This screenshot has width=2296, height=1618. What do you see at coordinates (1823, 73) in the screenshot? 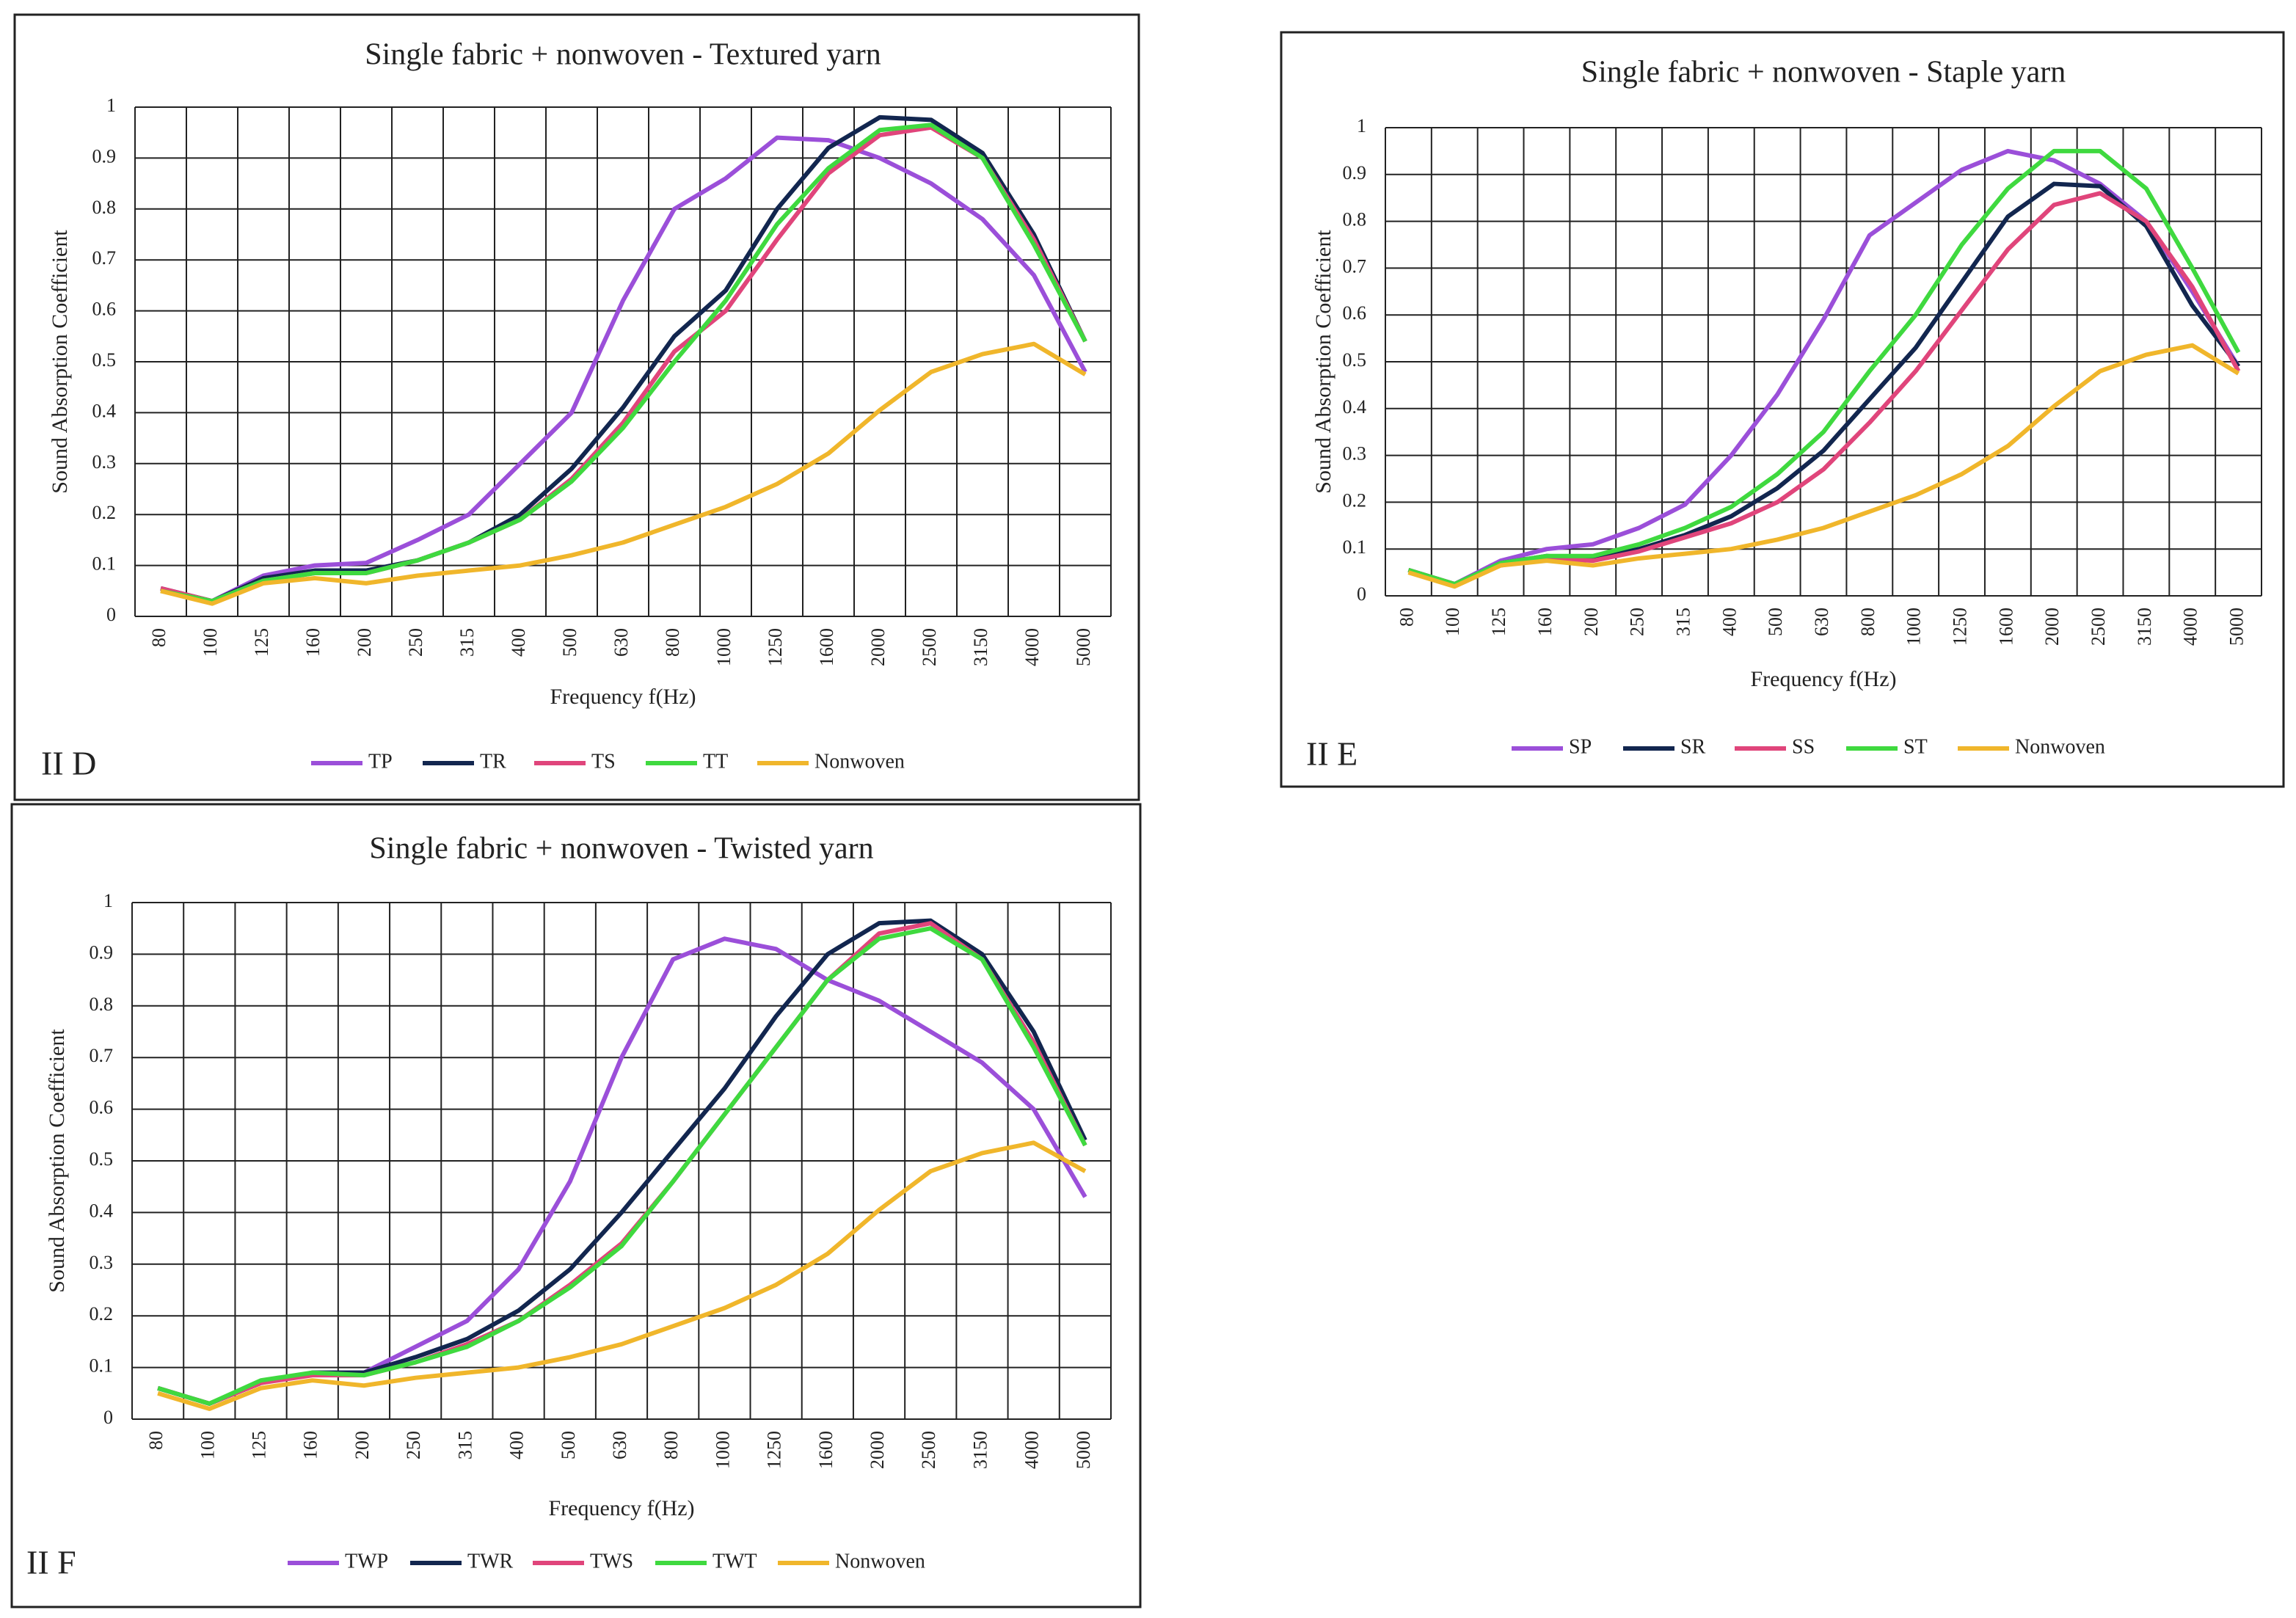
I see `chart-title: Single fabric + nonwoven - Staple yarn` at bounding box center [1823, 73].